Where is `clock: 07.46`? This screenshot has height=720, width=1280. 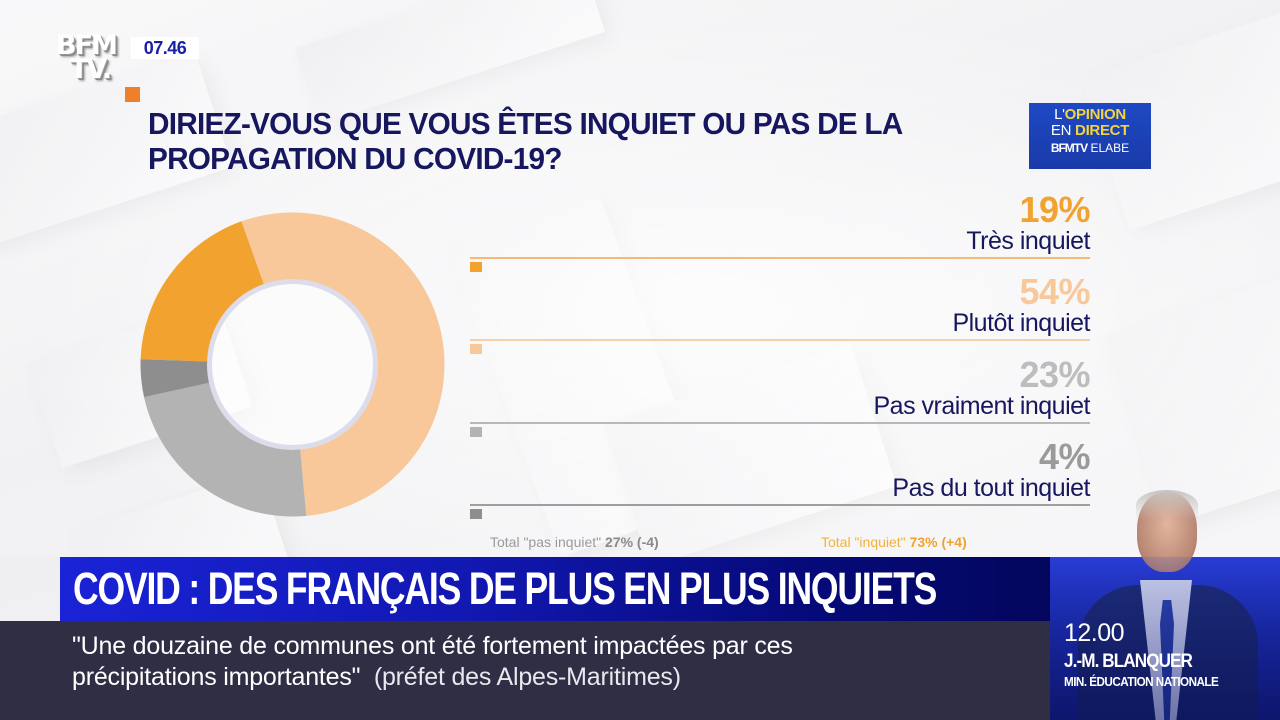 clock: 07.46 is located at coordinates (165, 48).